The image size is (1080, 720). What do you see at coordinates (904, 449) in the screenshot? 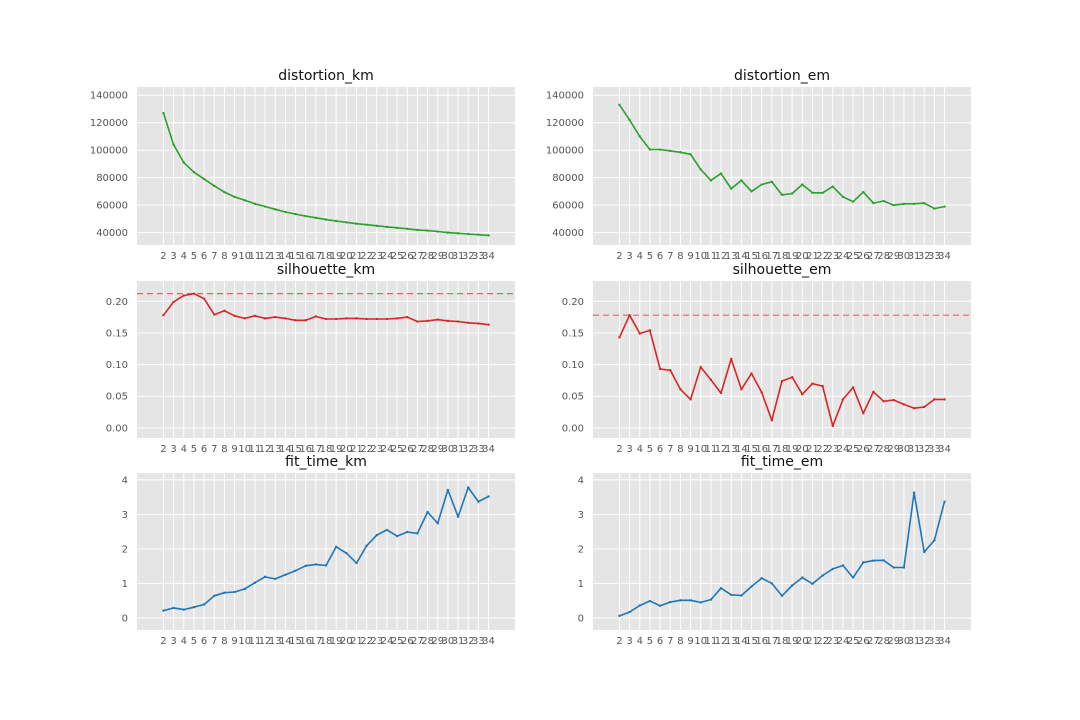
I see `x-tick-label: 30` at bounding box center [904, 449].